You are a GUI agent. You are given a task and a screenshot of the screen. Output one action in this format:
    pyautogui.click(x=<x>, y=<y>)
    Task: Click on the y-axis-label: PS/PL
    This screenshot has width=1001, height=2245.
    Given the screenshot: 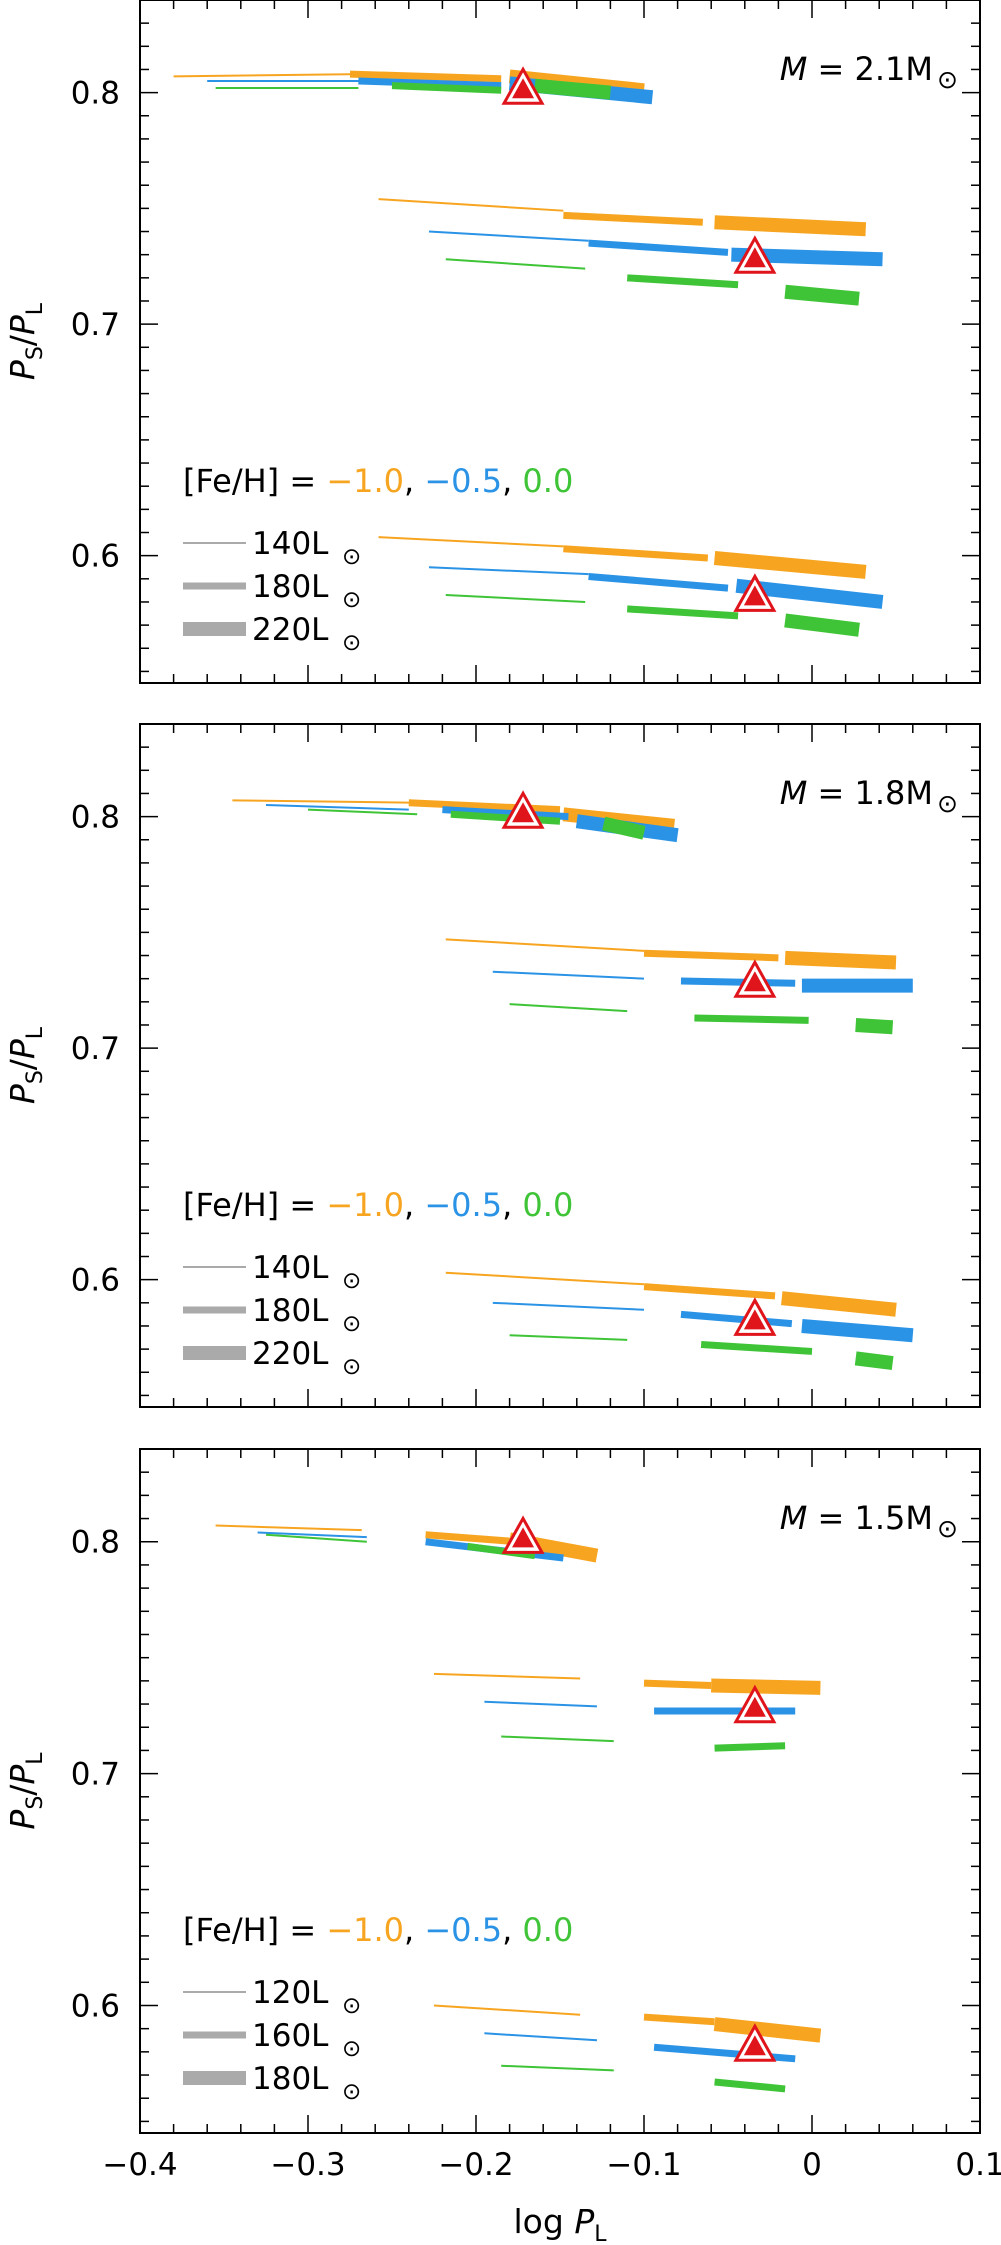 What is the action you would take?
    pyautogui.click(x=25, y=1065)
    